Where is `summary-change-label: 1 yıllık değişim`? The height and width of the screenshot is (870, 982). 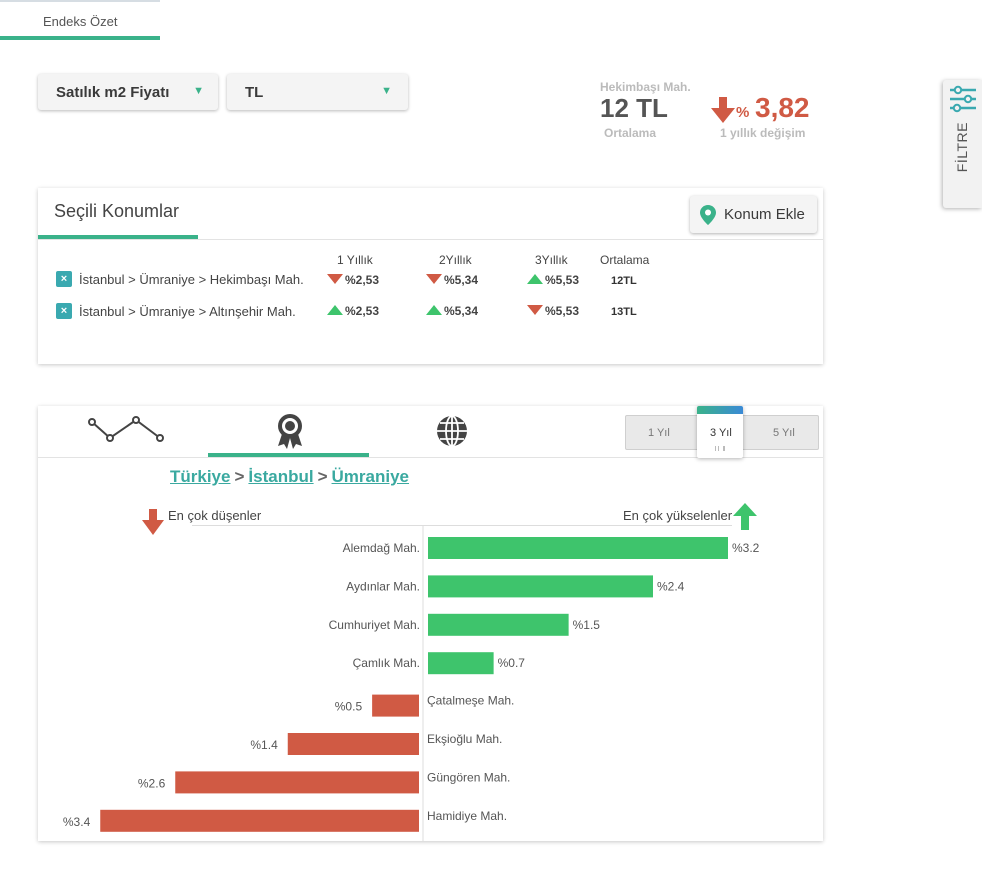
summary-change-label: 1 yıllık değişim is located at coordinates (763, 133).